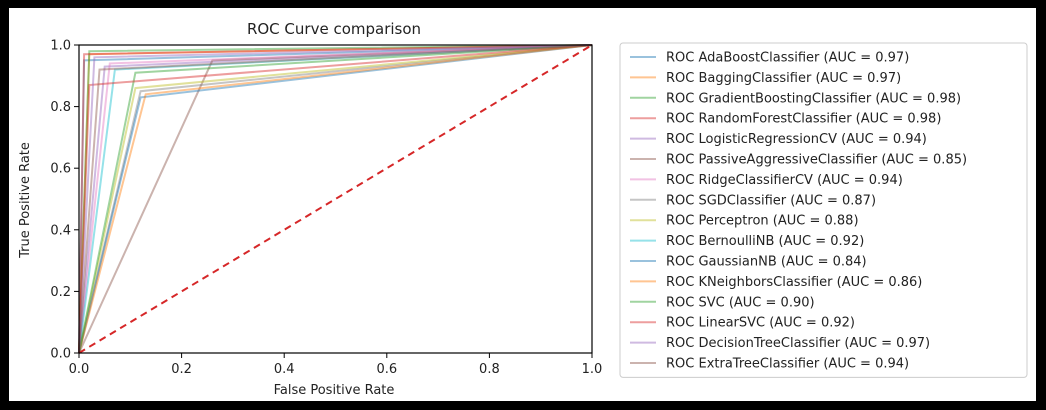 Image resolution: width=1046 pixels, height=410 pixels. What do you see at coordinates (787, 58) in the screenshot?
I see `legend-entry-label: ROC AdaBoostClassifier (AUC = 0.97)` at bounding box center [787, 58].